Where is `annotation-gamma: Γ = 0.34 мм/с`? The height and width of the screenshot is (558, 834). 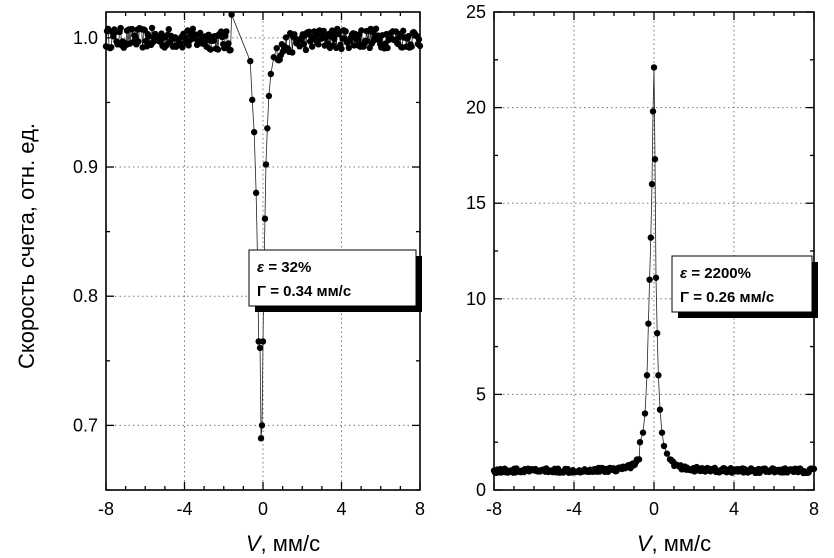 annotation-gamma: Γ = 0.34 мм/с is located at coordinates (304, 291).